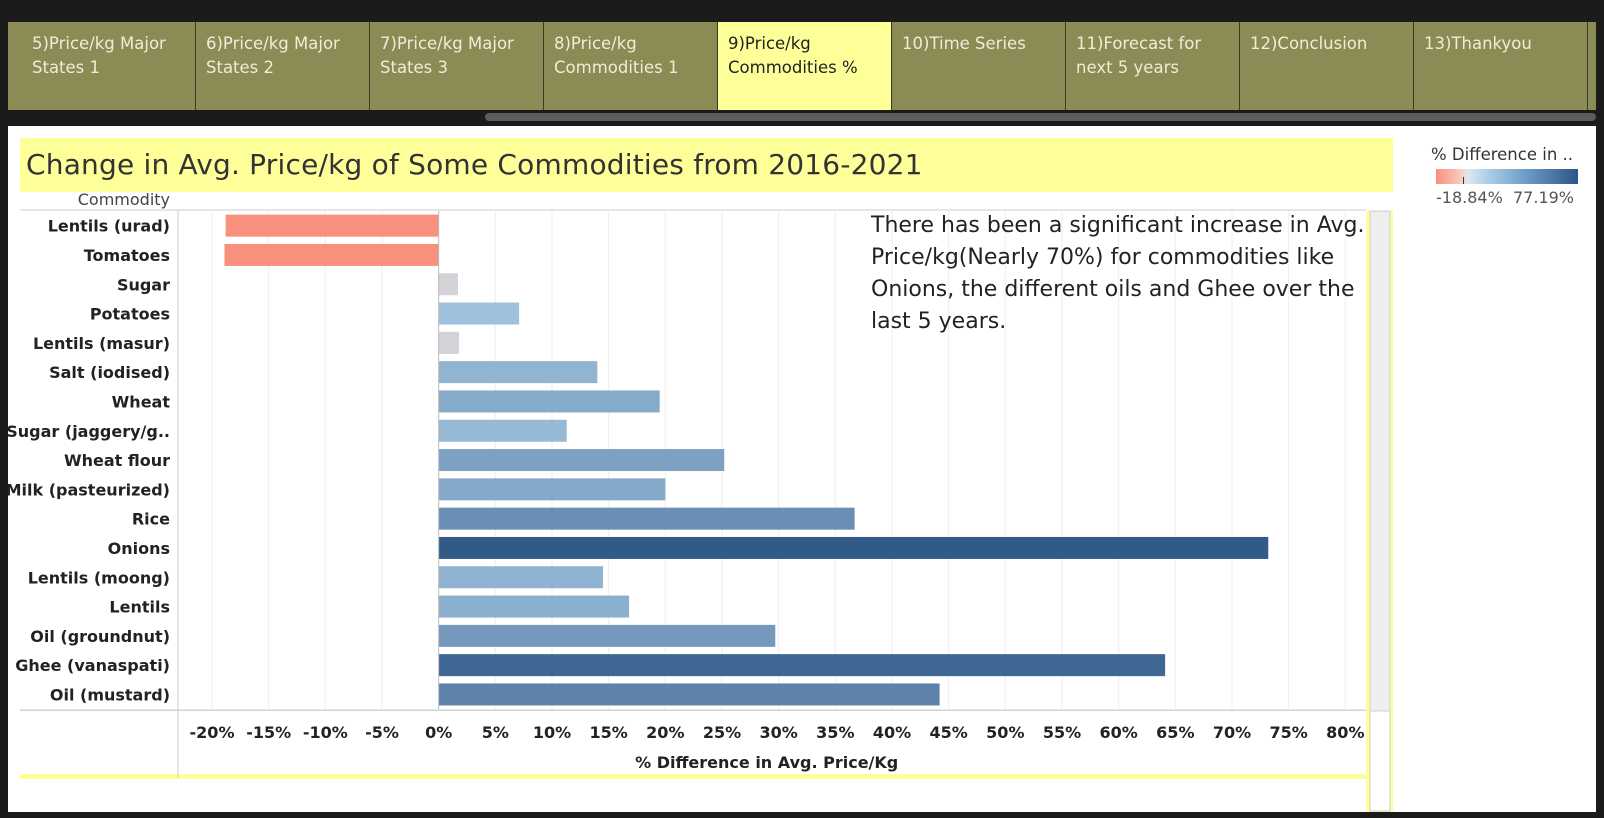 The width and height of the screenshot is (1604, 818). I want to click on x-tick-label: 55%, so click(1062, 732).